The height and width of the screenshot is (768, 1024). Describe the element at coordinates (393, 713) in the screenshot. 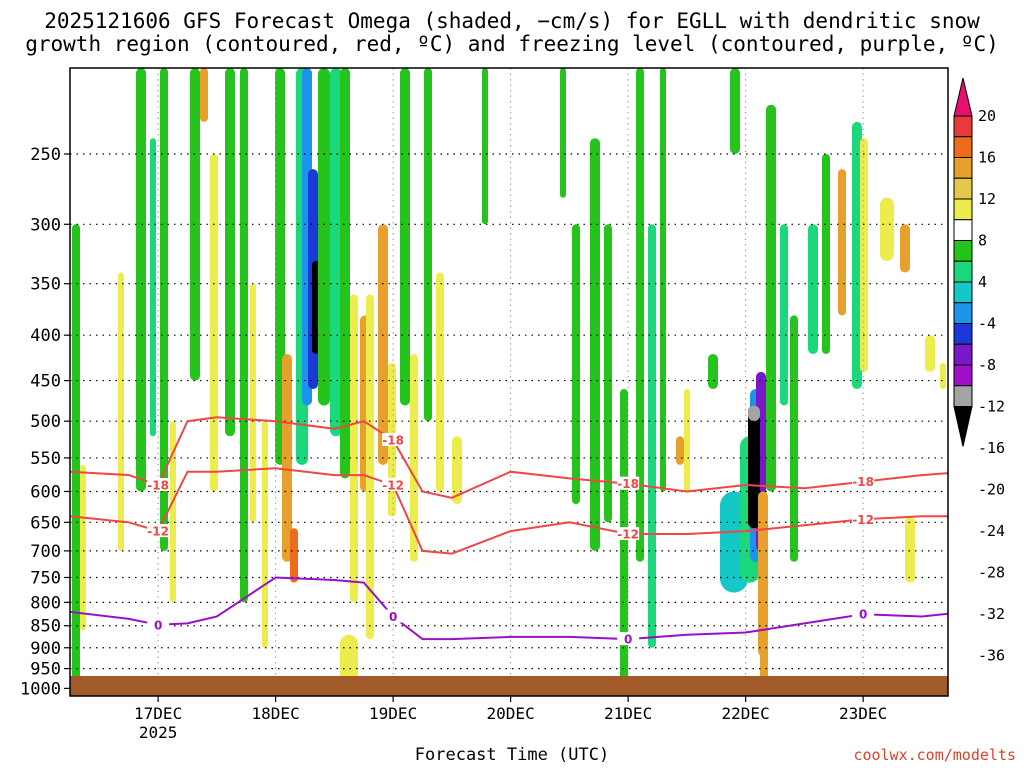

I see `x-tick-label: 19DEC` at that location.